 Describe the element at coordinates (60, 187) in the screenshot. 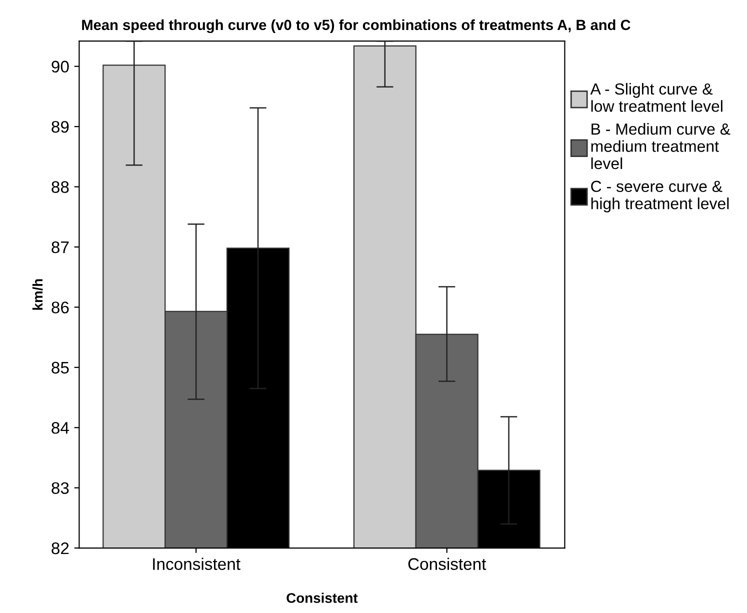

I see `y-tick-label: 88` at that location.